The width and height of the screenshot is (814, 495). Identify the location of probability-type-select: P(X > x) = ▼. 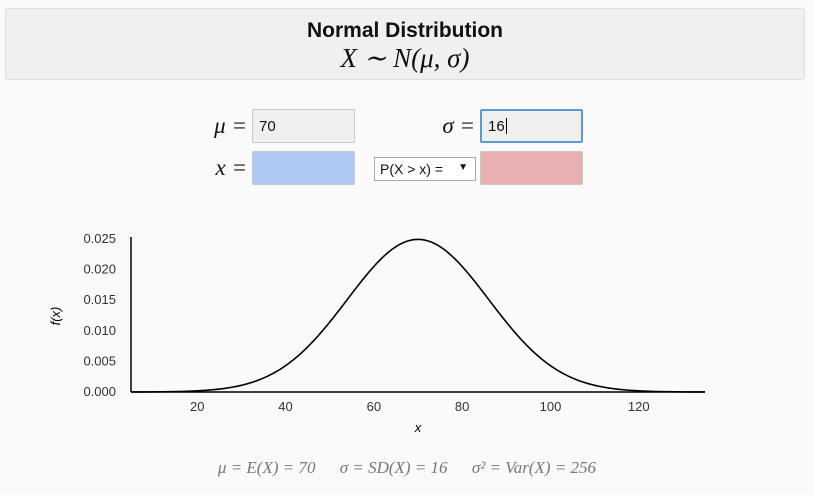
(425, 169).